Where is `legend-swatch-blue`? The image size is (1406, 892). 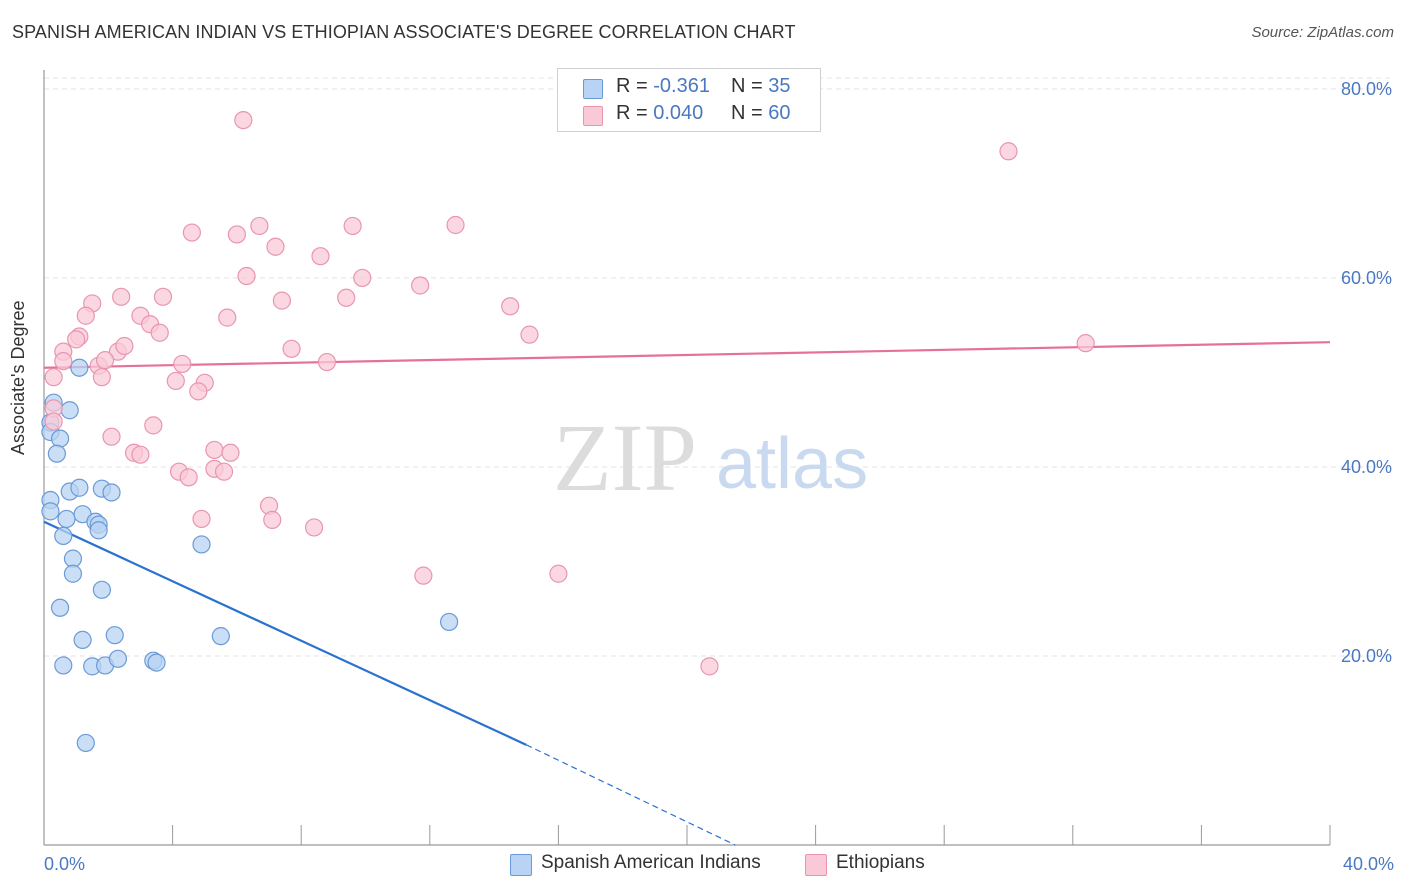
legend-swatch-blue is located at coordinates (593, 89).